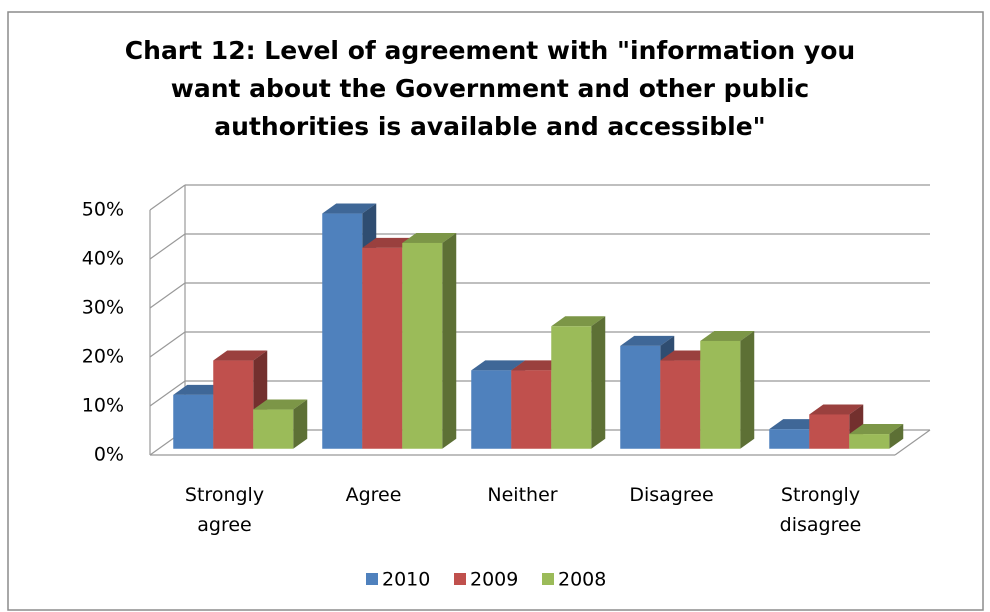 The image size is (990, 612). Describe the element at coordinates (671, 495) in the screenshot. I see `x-tick-label: Disagree` at that location.